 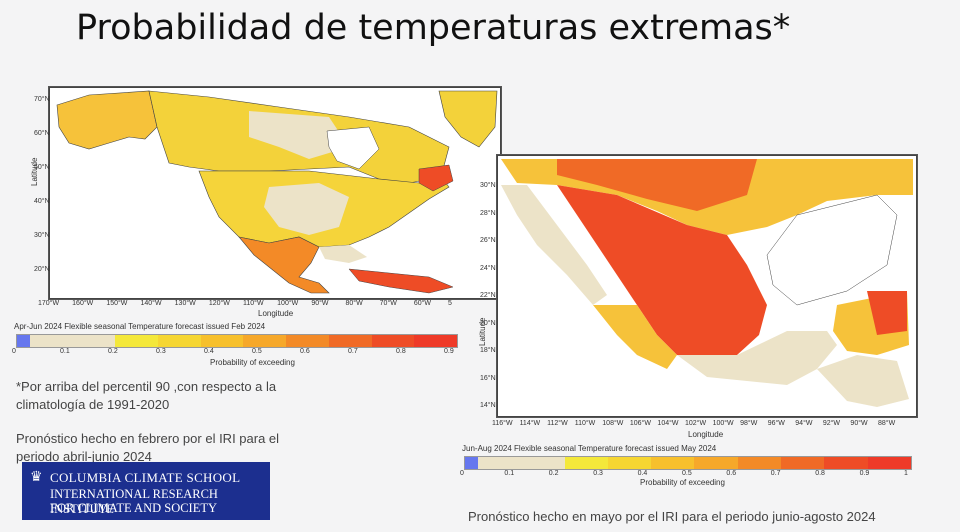 What do you see at coordinates (433, 28) in the screenshot?
I see `slide-title: Probabilidad de temperaturas extremas*` at bounding box center [433, 28].